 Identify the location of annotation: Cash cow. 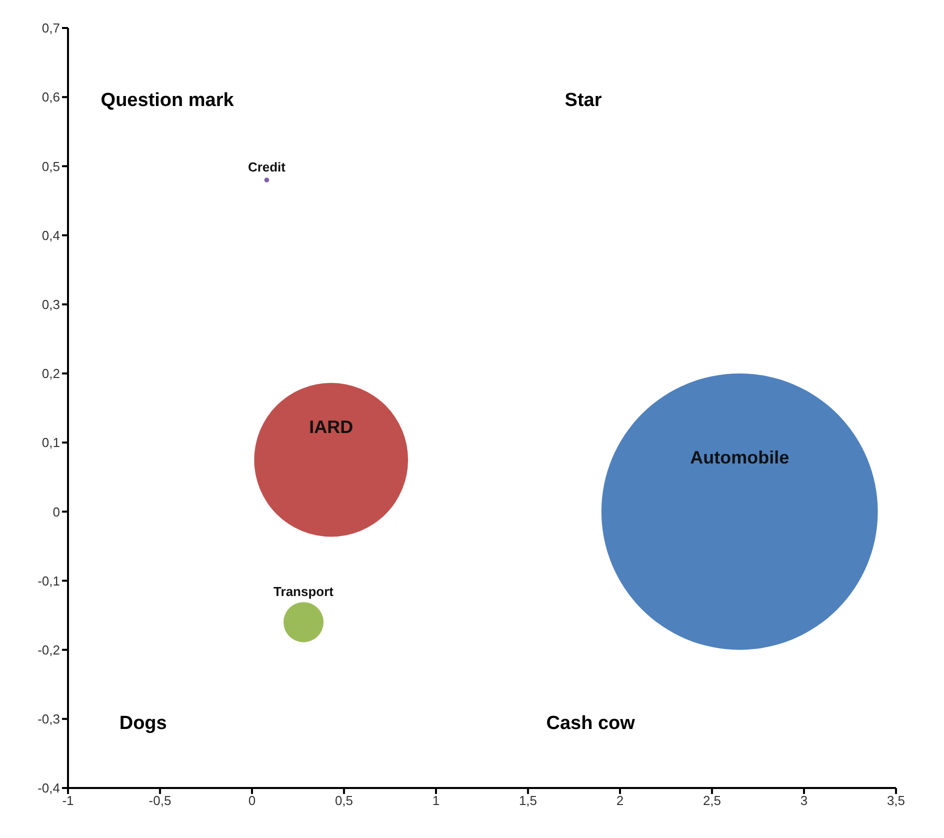
(590, 724).